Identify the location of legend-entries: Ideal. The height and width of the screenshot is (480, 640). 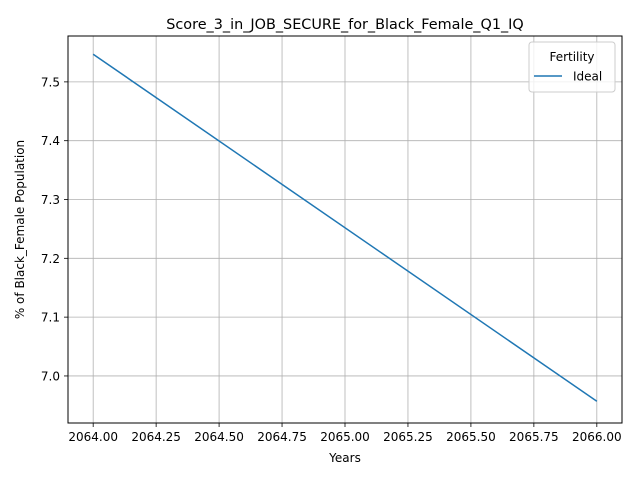
(568, 77).